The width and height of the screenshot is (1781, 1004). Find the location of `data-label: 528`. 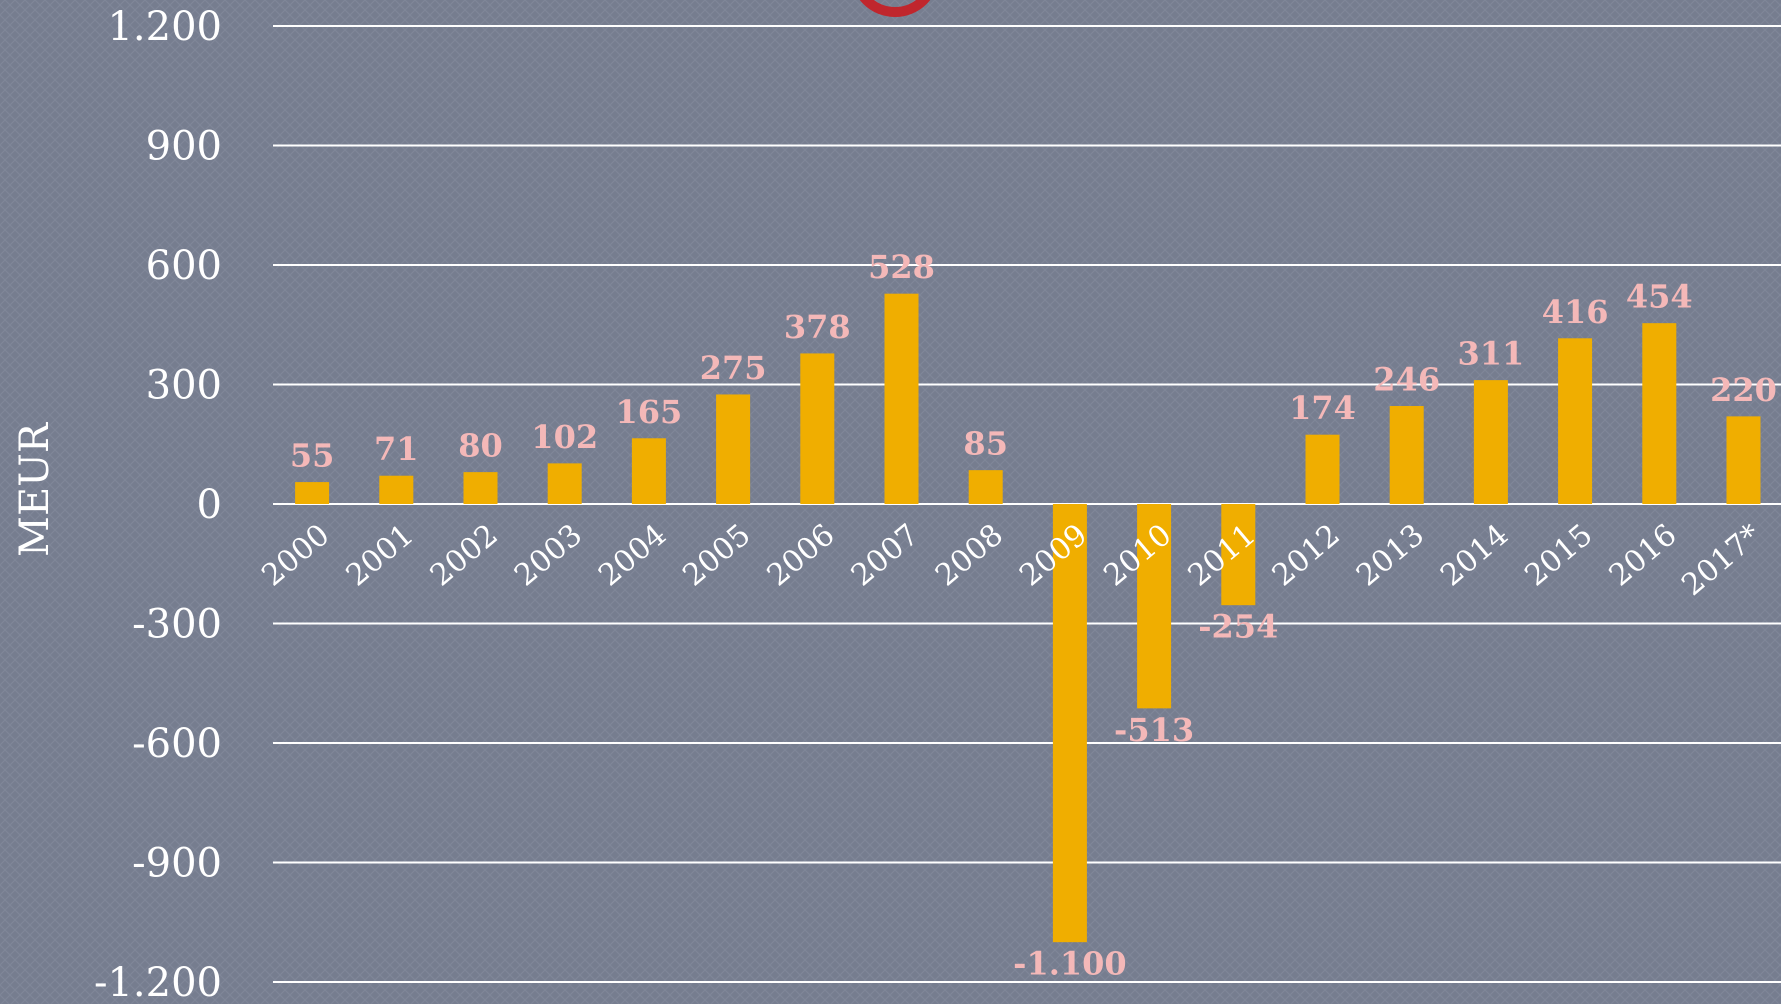

data-label: 528 is located at coordinates (901, 267).